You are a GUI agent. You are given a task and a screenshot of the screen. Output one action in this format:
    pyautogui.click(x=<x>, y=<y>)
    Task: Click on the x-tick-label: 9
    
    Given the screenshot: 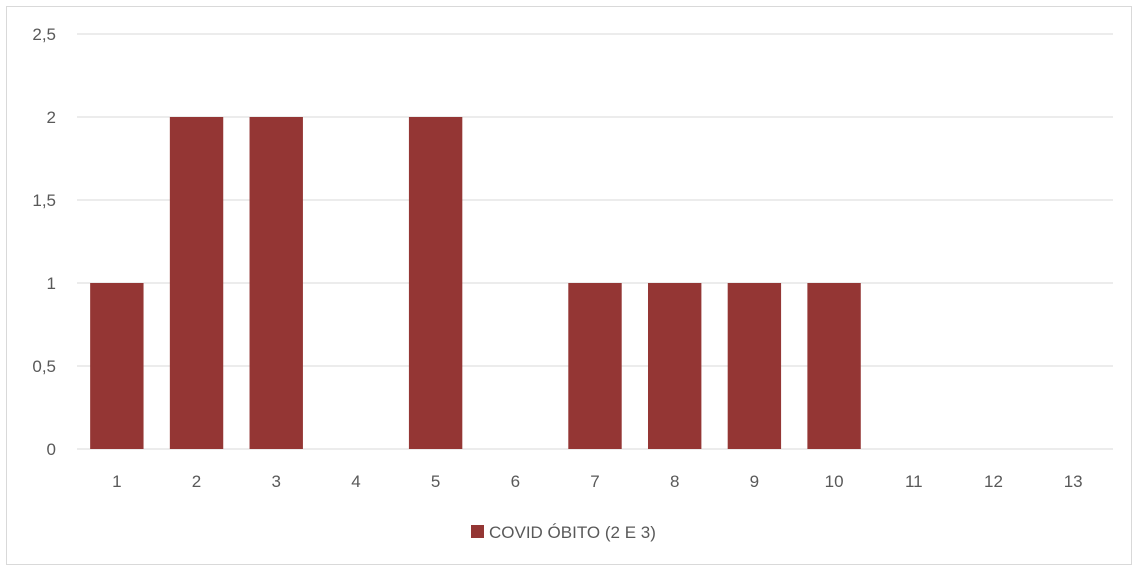 What is the action you would take?
    pyautogui.click(x=754, y=481)
    